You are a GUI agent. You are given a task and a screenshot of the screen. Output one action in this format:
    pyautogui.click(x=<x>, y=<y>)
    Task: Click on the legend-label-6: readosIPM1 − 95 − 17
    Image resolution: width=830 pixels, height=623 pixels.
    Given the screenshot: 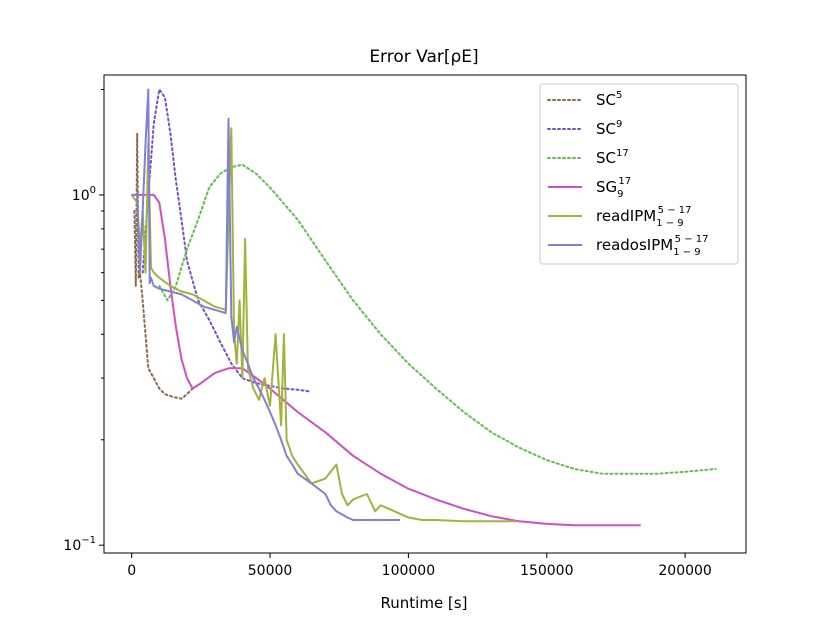 What is the action you would take?
    pyautogui.click(x=652, y=246)
    